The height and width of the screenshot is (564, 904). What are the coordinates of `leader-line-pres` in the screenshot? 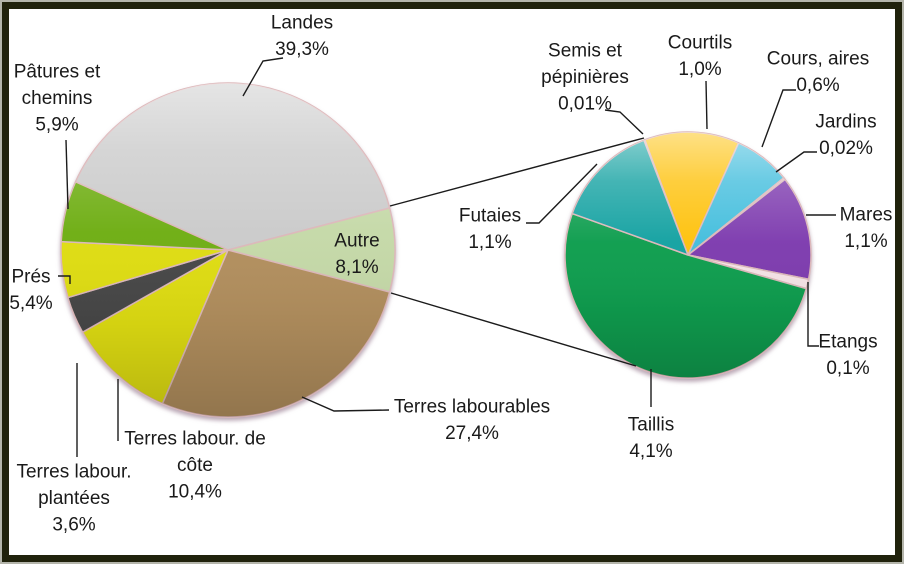 It's located at (64, 279).